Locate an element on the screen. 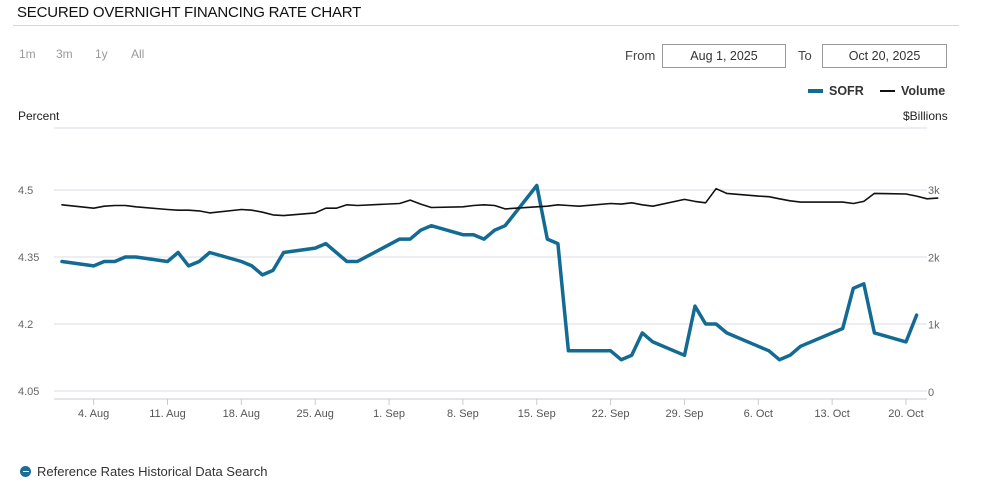  to-date-input: Oct 20, 2025 is located at coordinates (884, 56).